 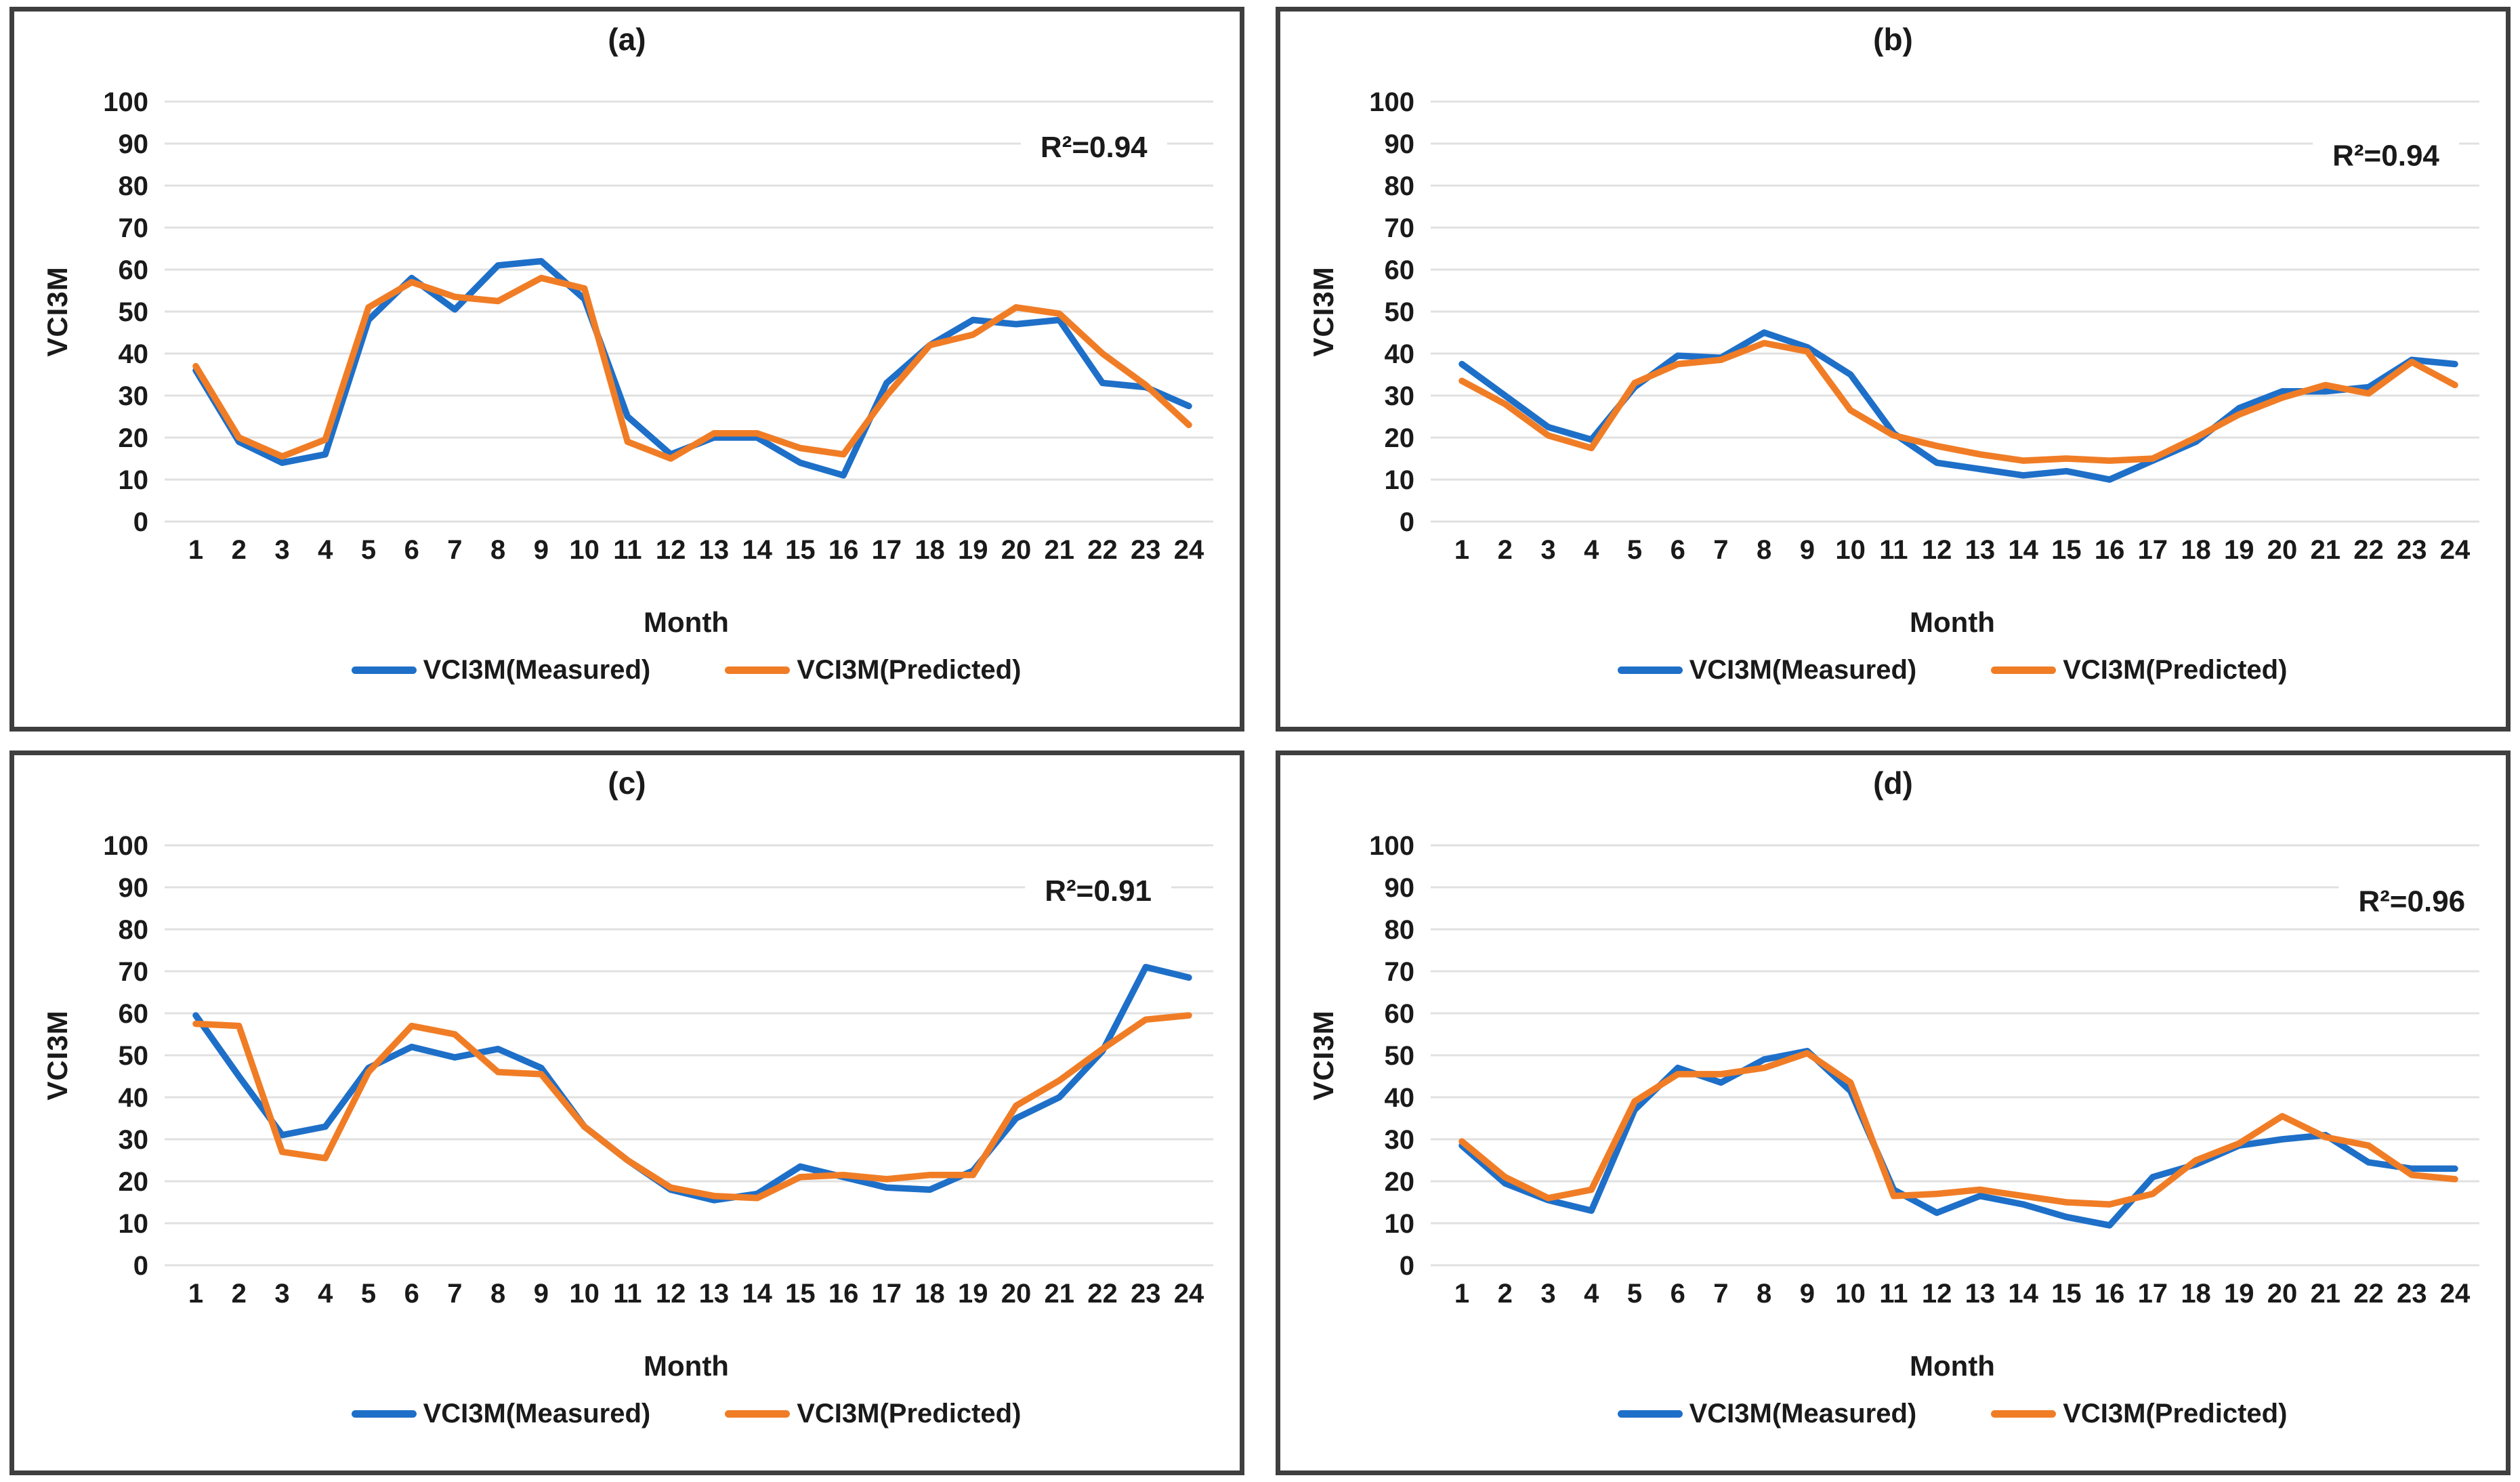 What do you see at coordinates (134, 228) in the screenshot?
I see `y-tick-label: 70` at bounding box center [134, 228].